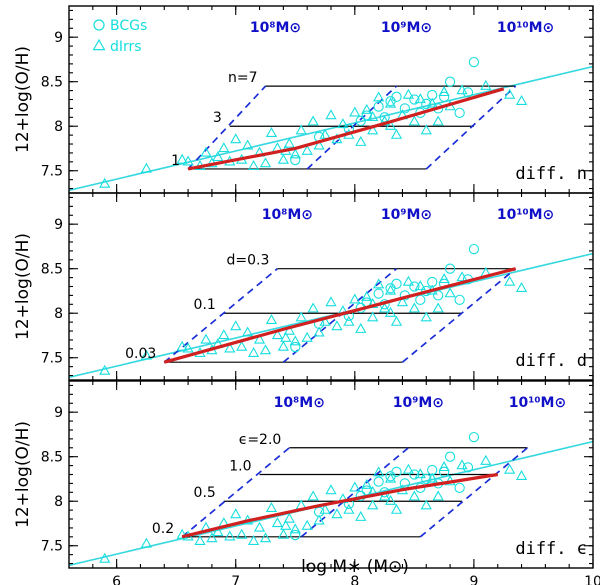  What do you see at coordinates (217, 118) in the screenshot?
I see `param-value-label: 3` at bounding box center [217, 118].